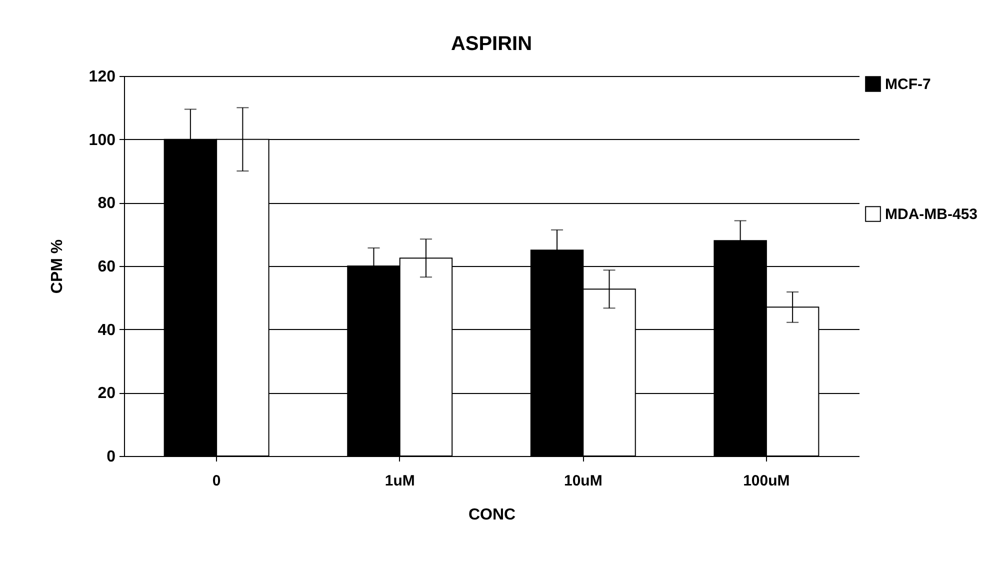 This screenshot has height=567, width=992. What do you see at coordinates (107, 203) in the screenshot?
I see `y-tick-label: 80` at bounding box center [107, 203].